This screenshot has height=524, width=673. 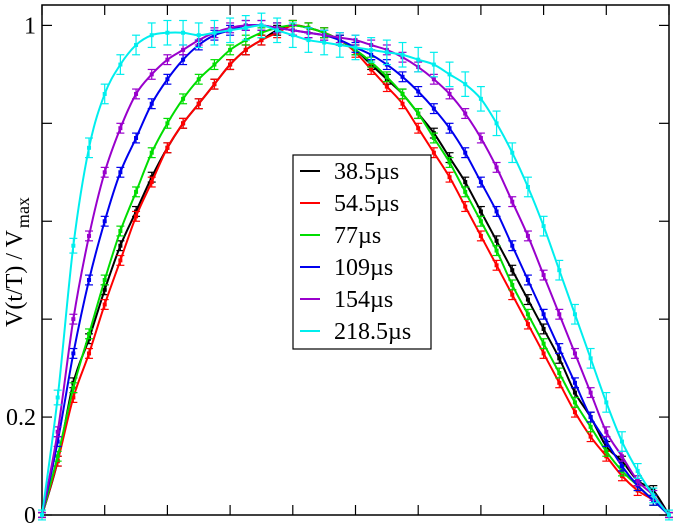 I want to click on y-axis-title: V(t/T) / Vmax, so click(x=17, y=262).